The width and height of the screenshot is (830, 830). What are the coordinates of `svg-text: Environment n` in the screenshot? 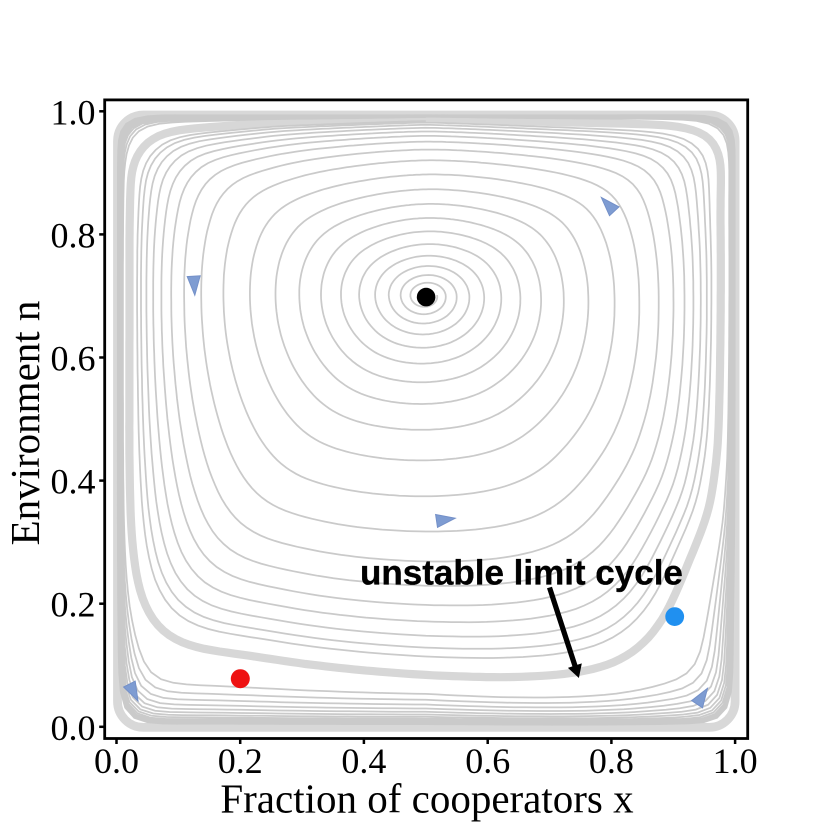 It's located at (25, 423).